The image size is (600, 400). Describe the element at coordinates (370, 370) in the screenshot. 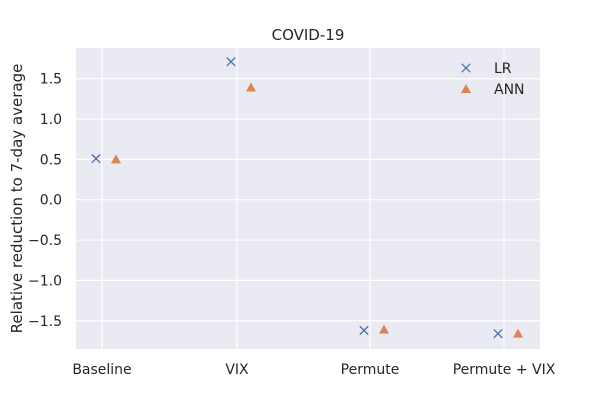

I see `x-tick-label: Permute` at that location.